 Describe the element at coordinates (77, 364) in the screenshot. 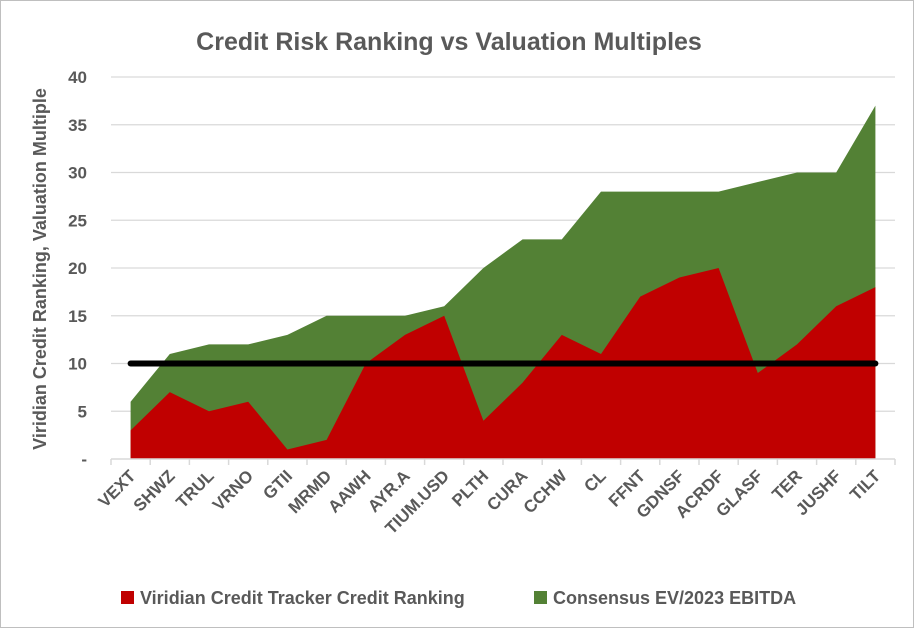

I see `y-tick-label: 10` at that location.